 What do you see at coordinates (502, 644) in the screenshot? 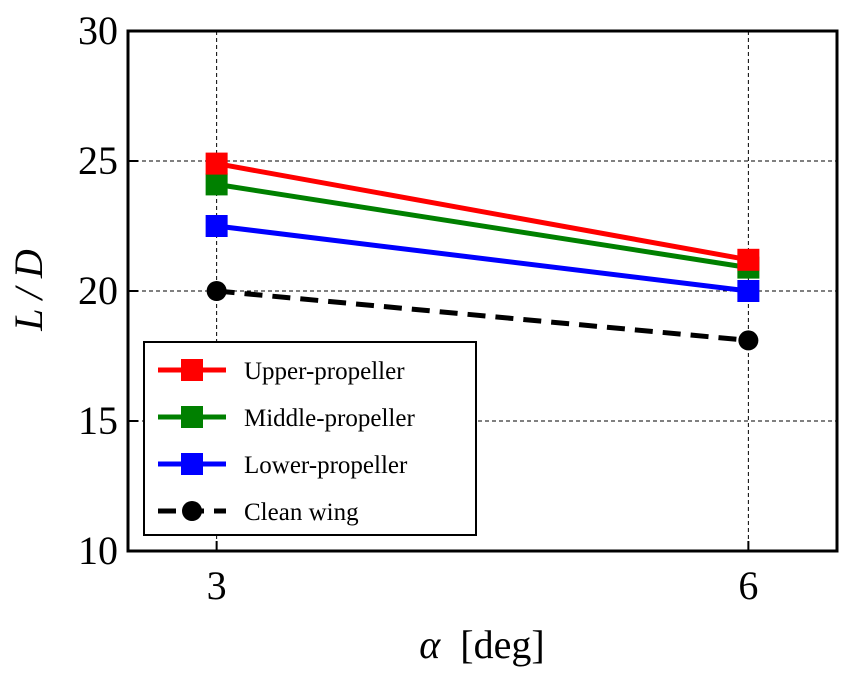
I see `x-axis-label-unit: [deg]` at bounding box center [502, 644].